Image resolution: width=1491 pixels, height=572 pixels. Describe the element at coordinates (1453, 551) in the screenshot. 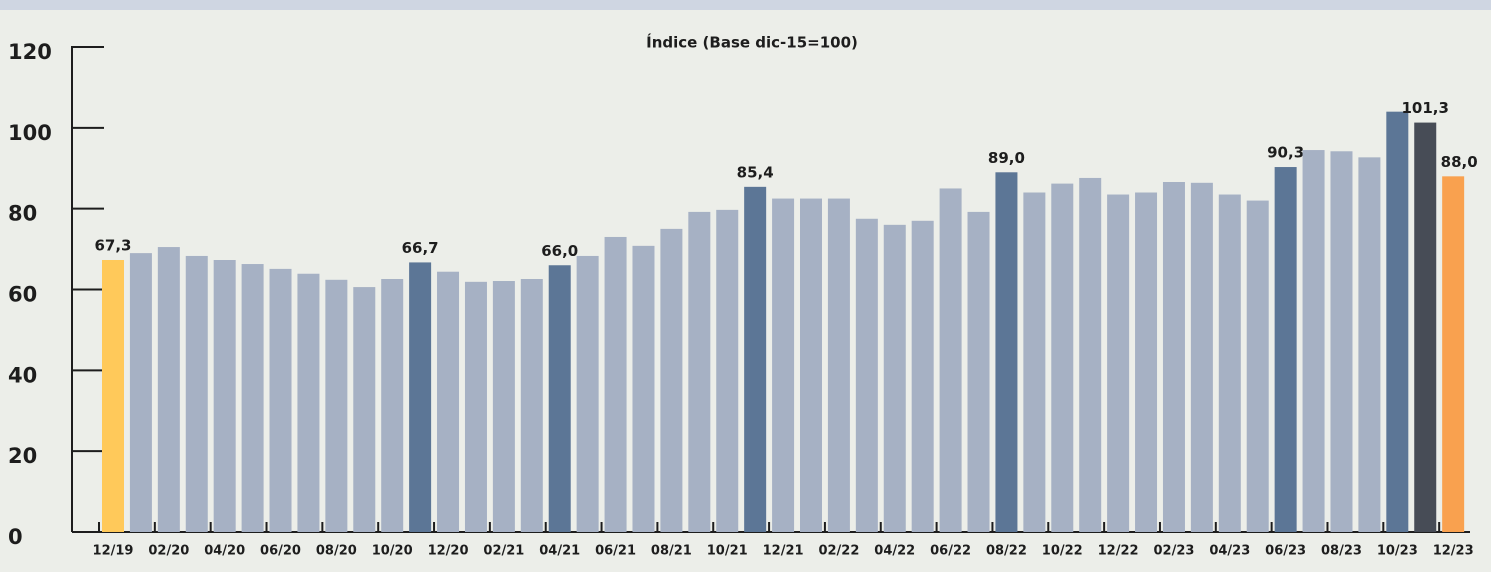

I see `x-tick-label: 12/23` at that location.